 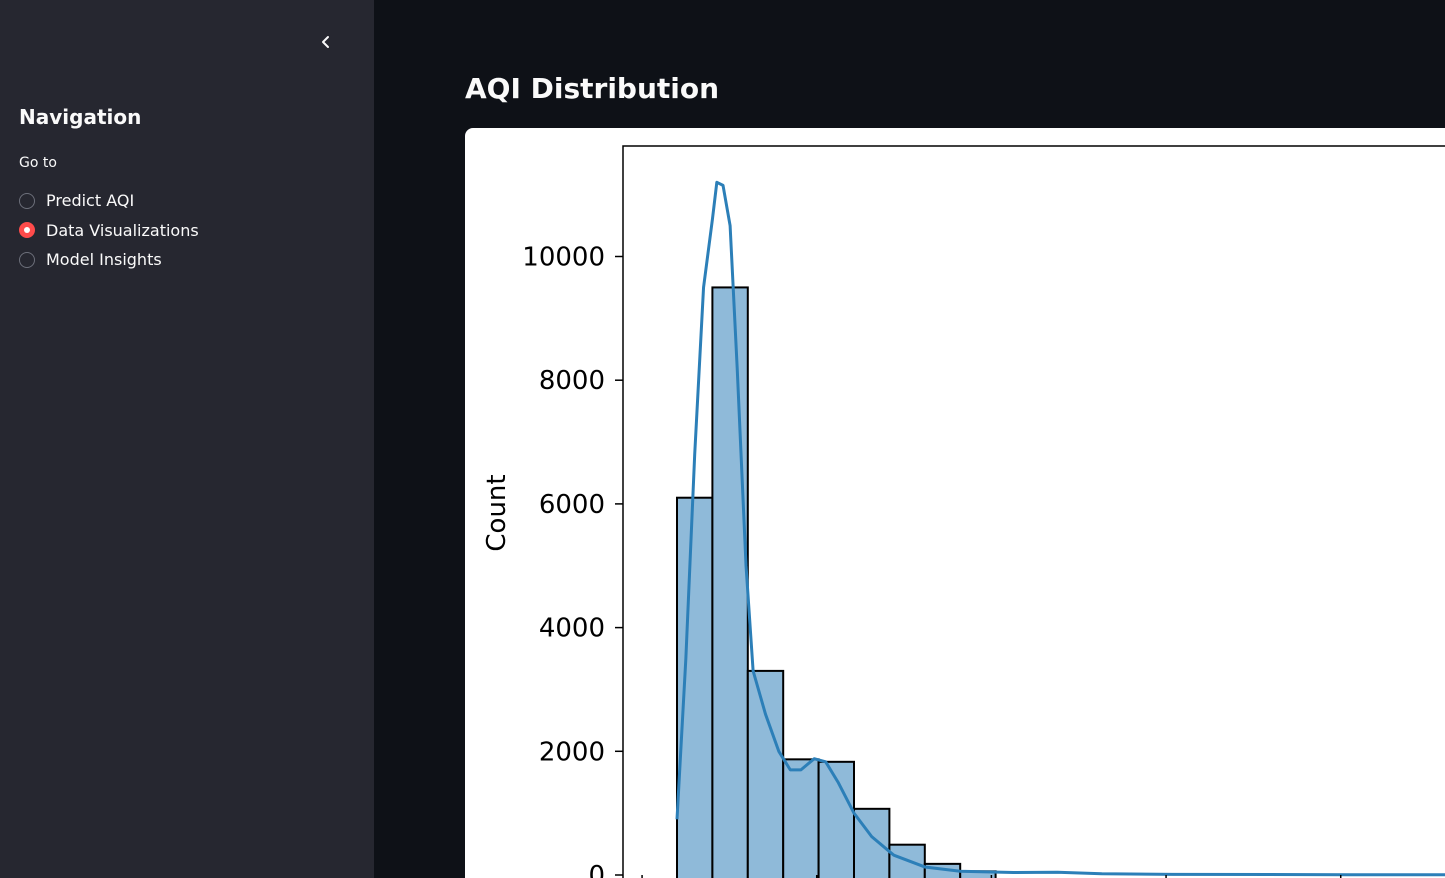 I want to click on radio-option-predict-aqi: Predict AQI, so click(x=109, y=201).